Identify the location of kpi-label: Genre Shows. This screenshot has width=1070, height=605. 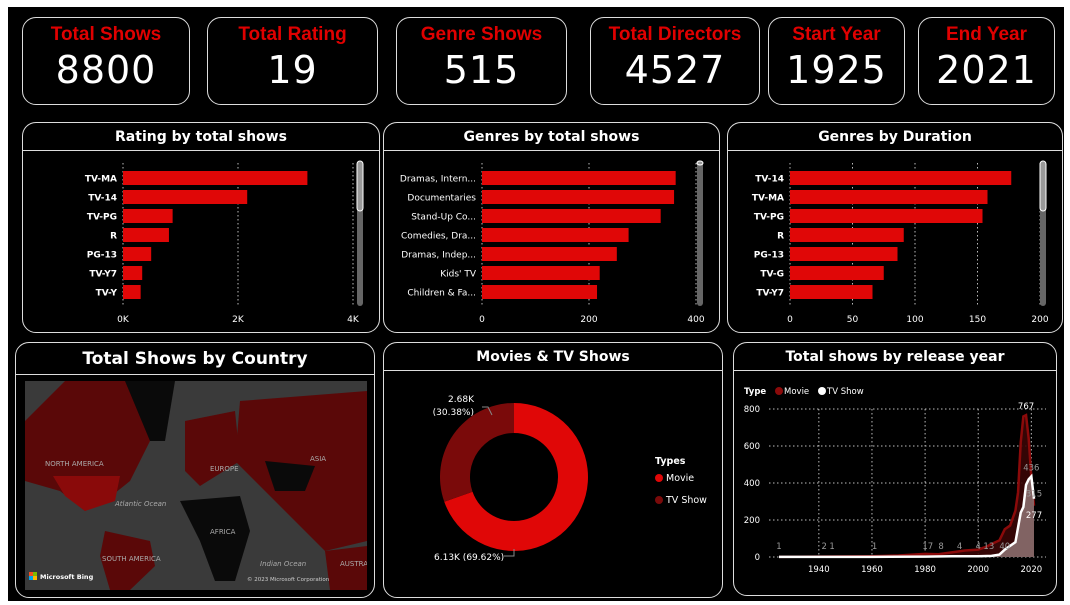
(481, 34).